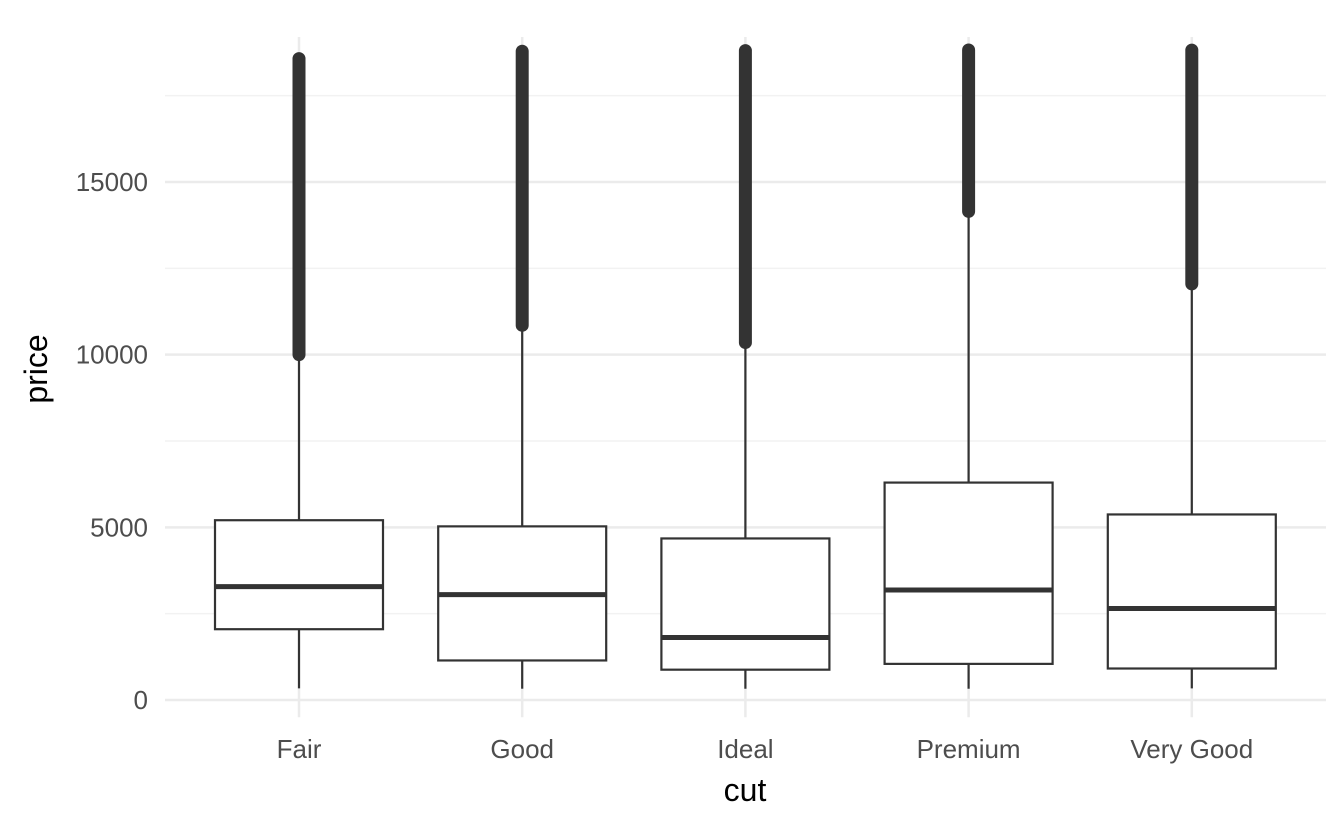 This screenshot has width=1344, height=830. Describe the element at coordinates (36, 368) in the screenshot. I see `y-axis-title: price` at that location.